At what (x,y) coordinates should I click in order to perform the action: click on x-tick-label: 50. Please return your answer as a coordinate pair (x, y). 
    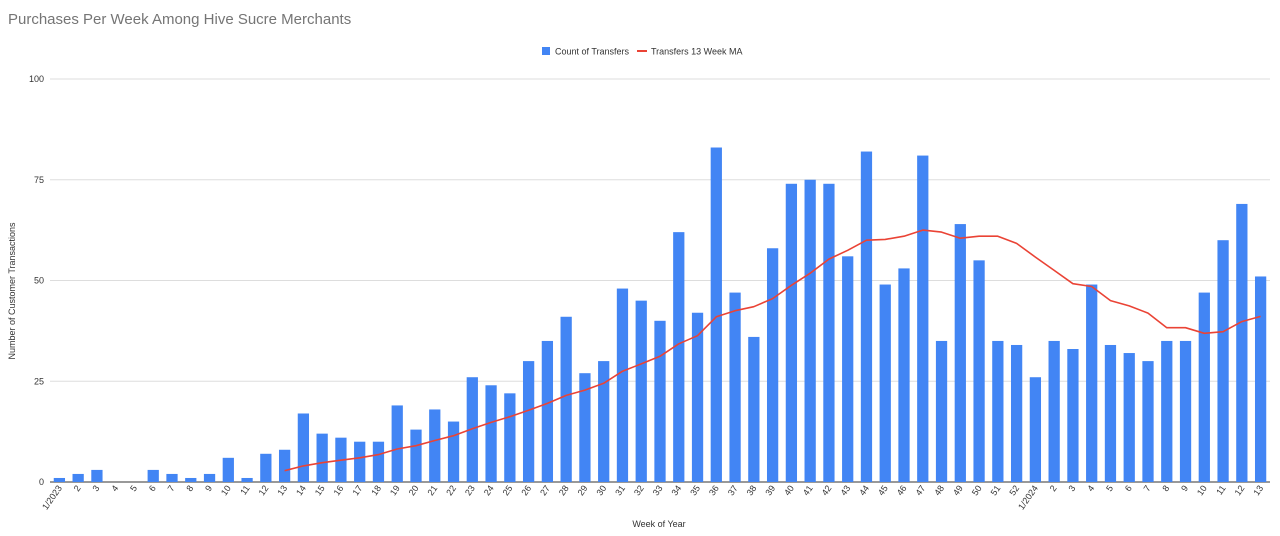
    Looking at the image, I should click on (977, 490).